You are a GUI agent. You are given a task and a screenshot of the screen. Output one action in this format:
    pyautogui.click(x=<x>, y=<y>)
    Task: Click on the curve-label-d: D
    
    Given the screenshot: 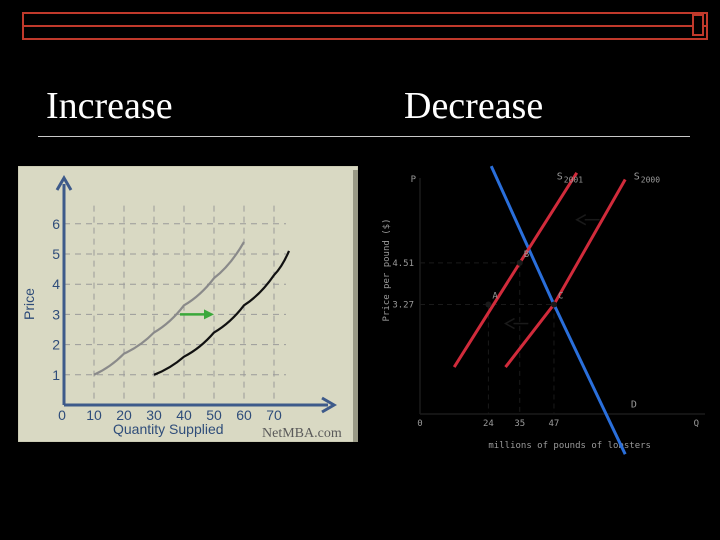 What is the action you would take?
    pyautogui.click(x=634, y=404)
    